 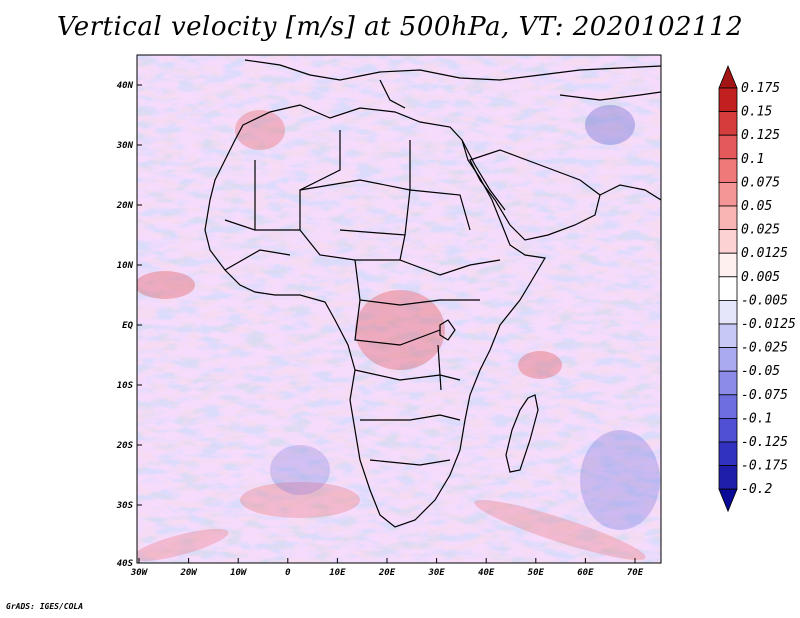 What do you see at coordinates (139, 573) in the screenshot?
I see `lon-tick-label: 30W` at bounding box center [139, 573].